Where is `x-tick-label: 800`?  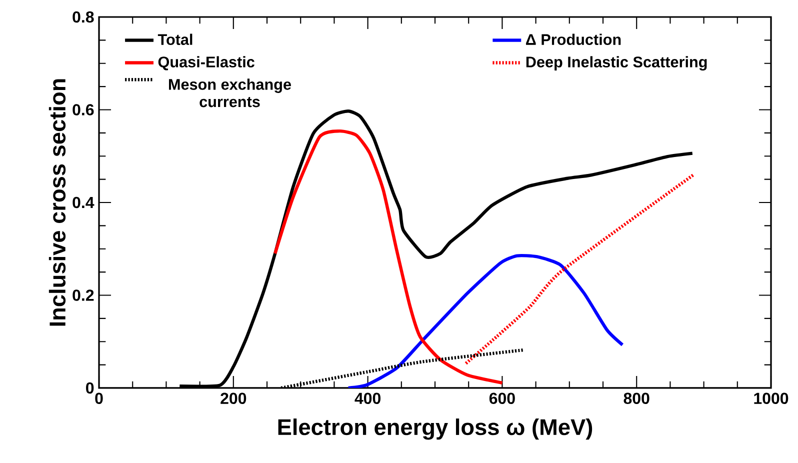
x-tick-label: 800 is located at coordinates (637, 398).